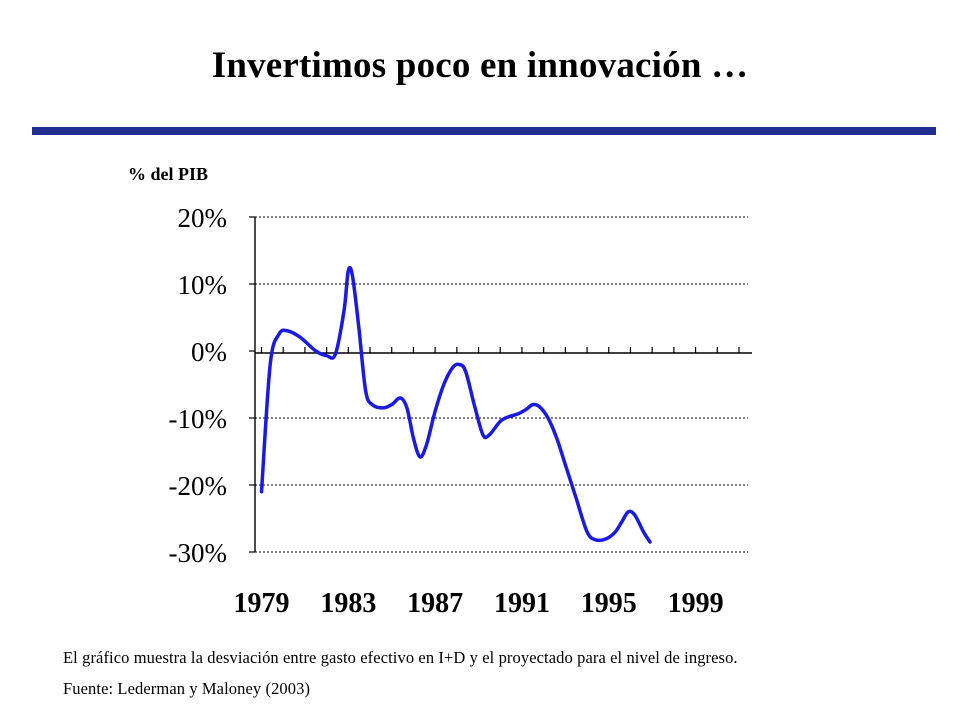 The height and width of the screenshot is (720, 960). Describe the element at coordinates (522, 603) in the screenshot. I see `x-tick-label: 1991` at that location.